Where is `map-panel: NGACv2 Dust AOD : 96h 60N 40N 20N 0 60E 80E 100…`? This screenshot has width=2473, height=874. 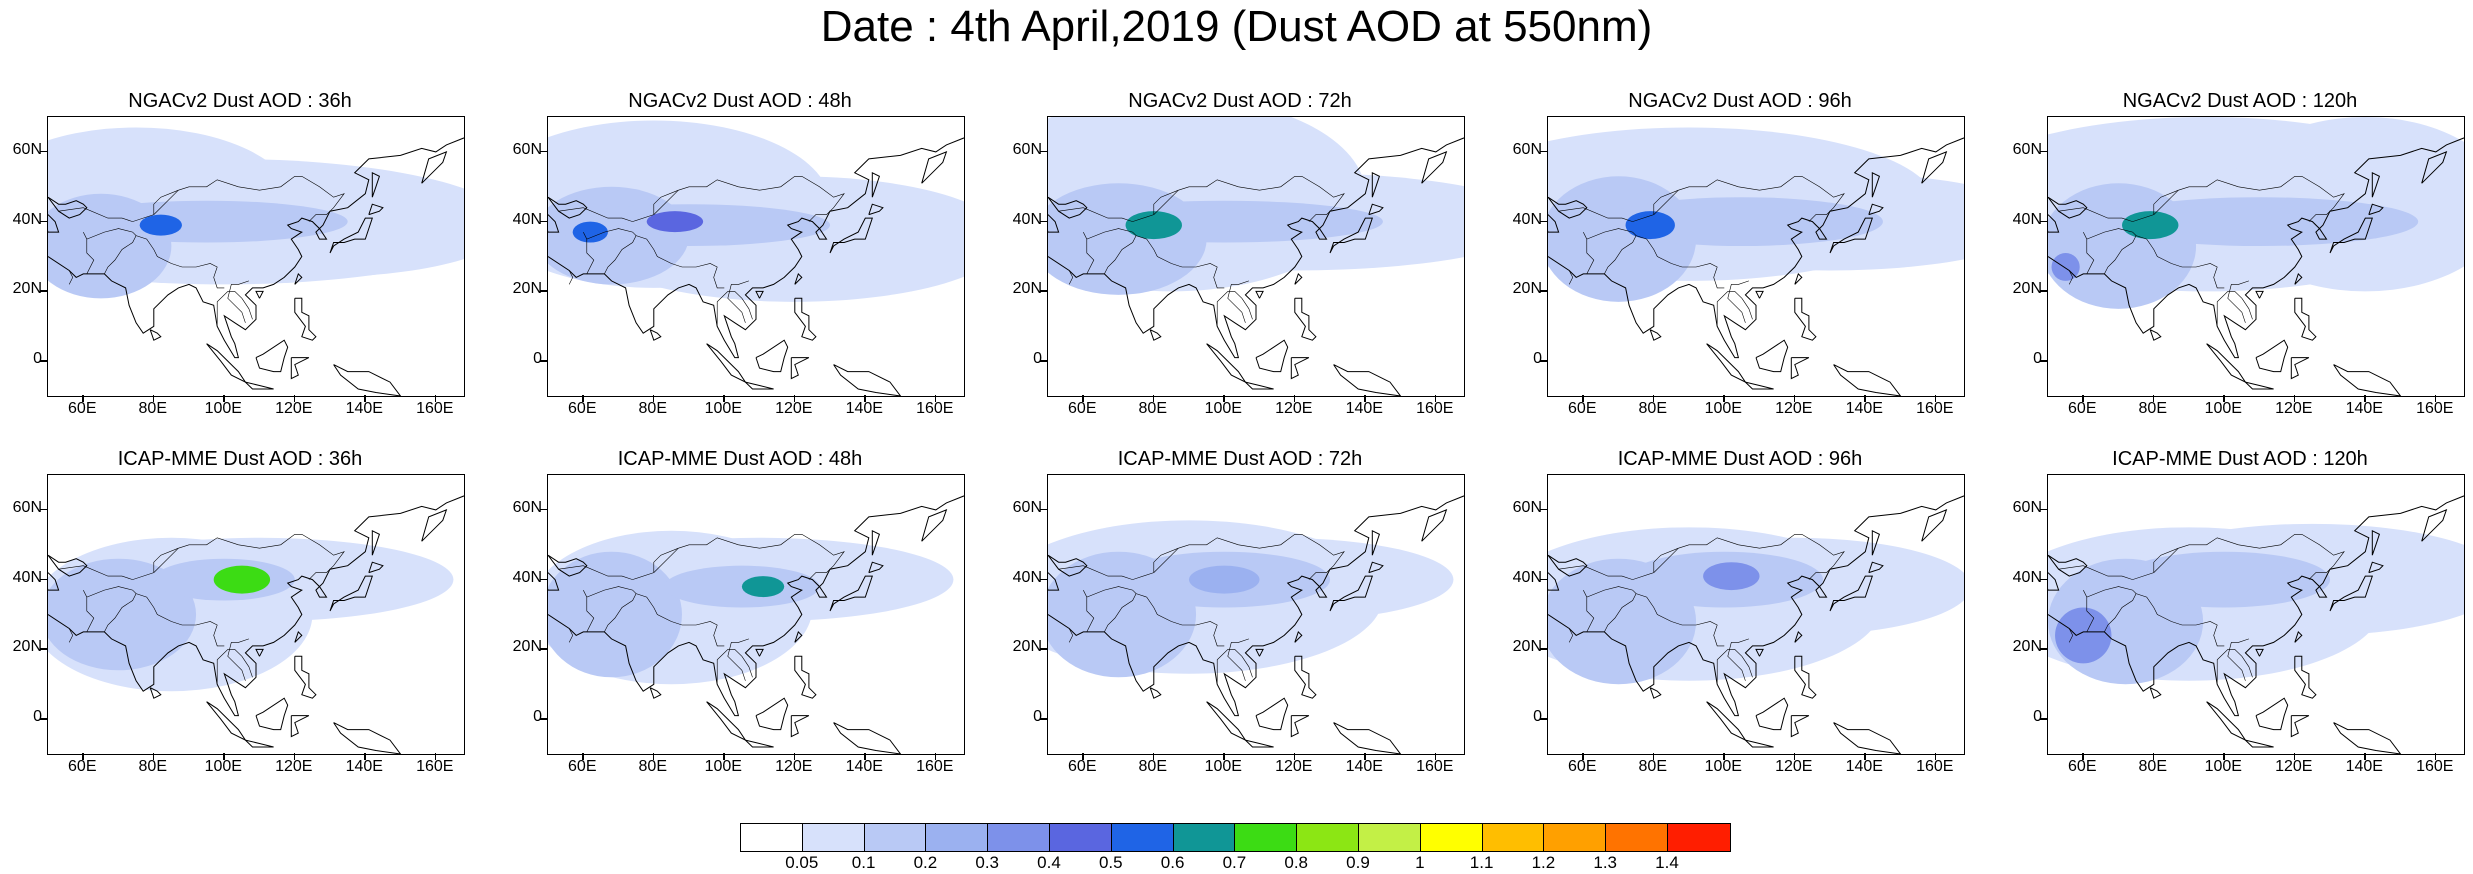
map-panel: NGACv2 Dust AOD : 96h 60N 40N 20N 0 60E 80E 100… is located at coordinates (1740, 270).